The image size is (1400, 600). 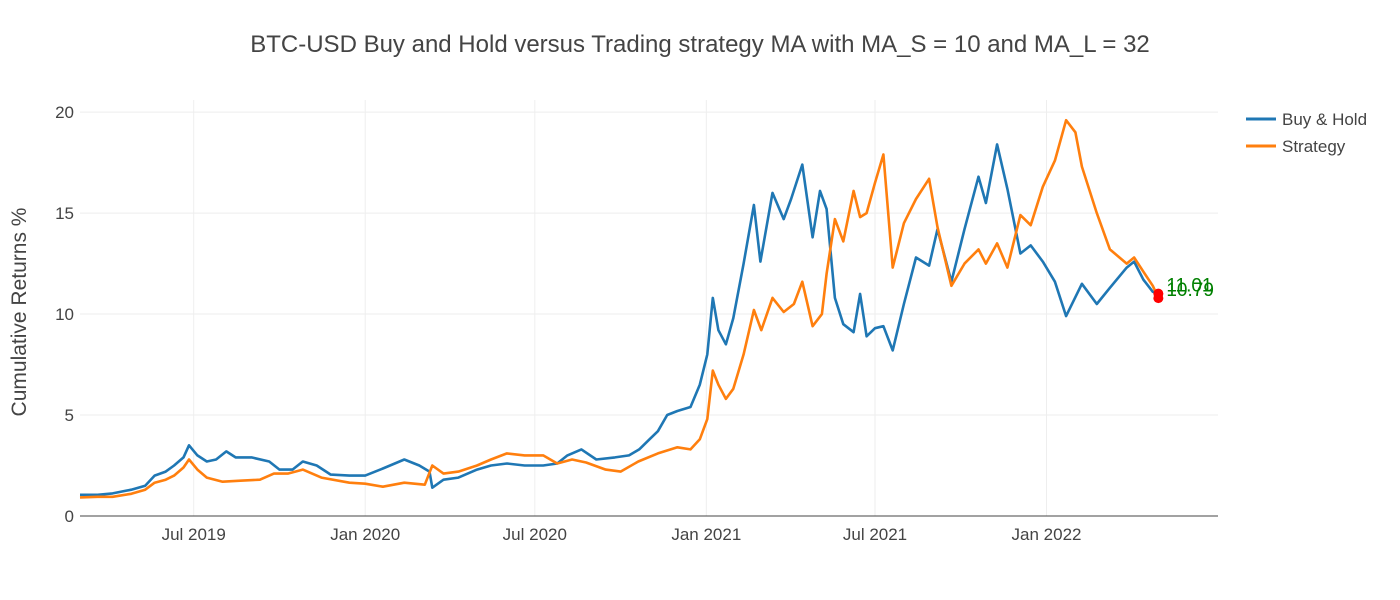 What do you see at coordinates (706, 534) in the screenshot?
I see `x-tick-label: Jan 2021` at bounding box center [706, 534].